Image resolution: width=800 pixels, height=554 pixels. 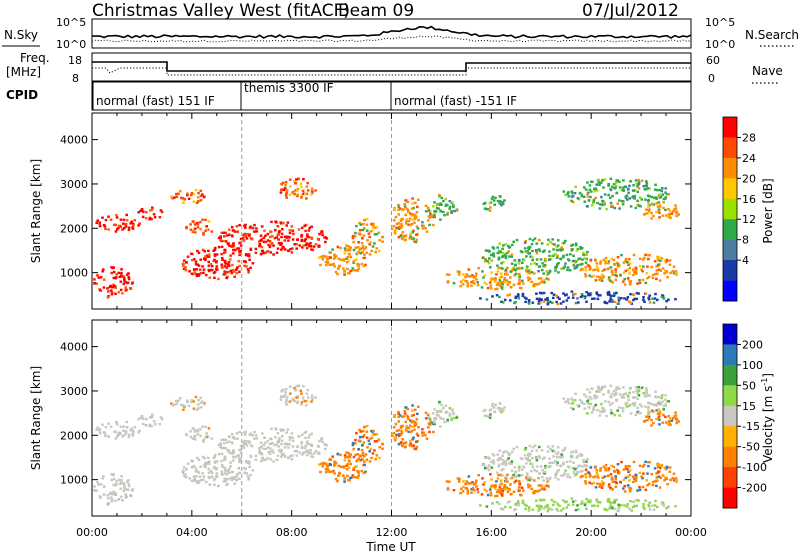 I want to click on colorbar-tick-label: 100, so click(x=752, y=365).